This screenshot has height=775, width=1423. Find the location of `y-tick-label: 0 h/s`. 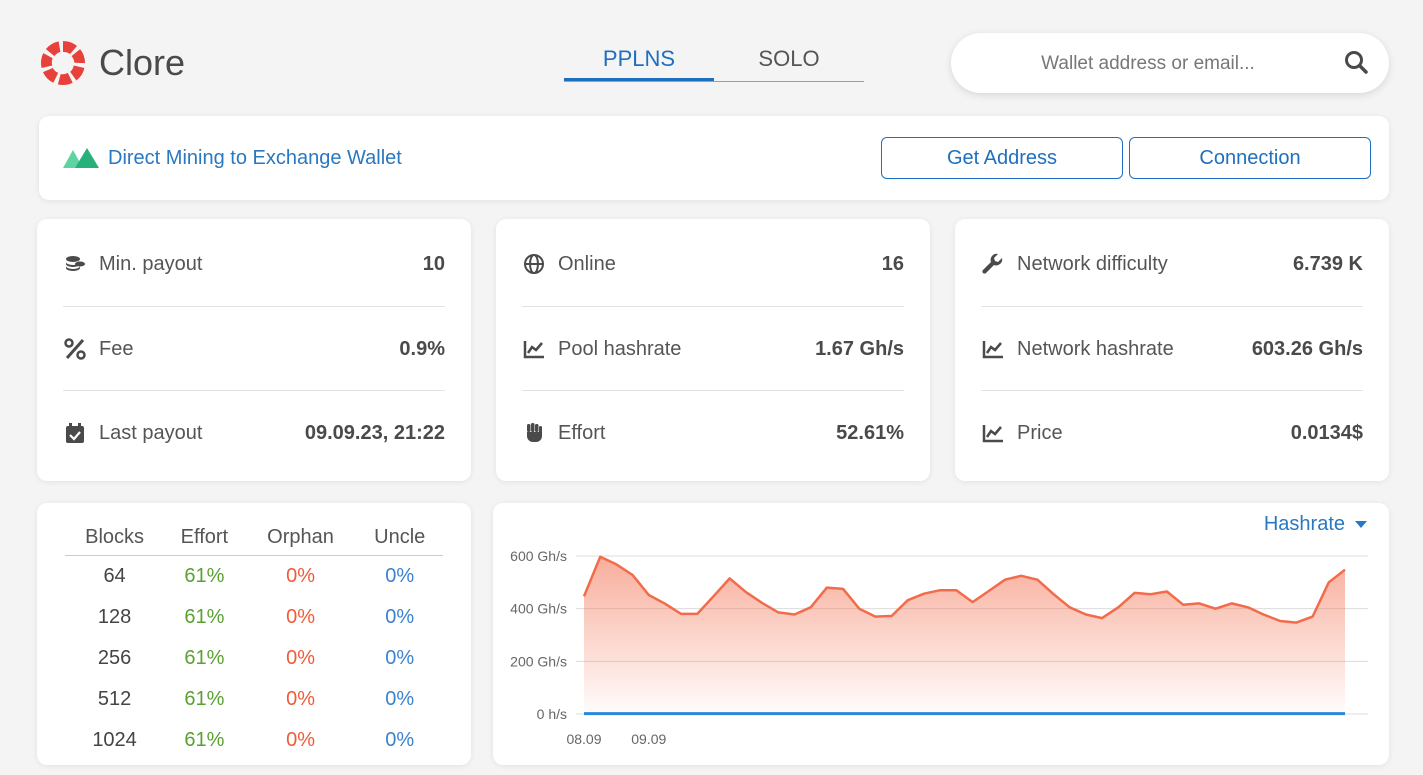

y-tick-label: 0 h/s is located at coordinates (552, 714).